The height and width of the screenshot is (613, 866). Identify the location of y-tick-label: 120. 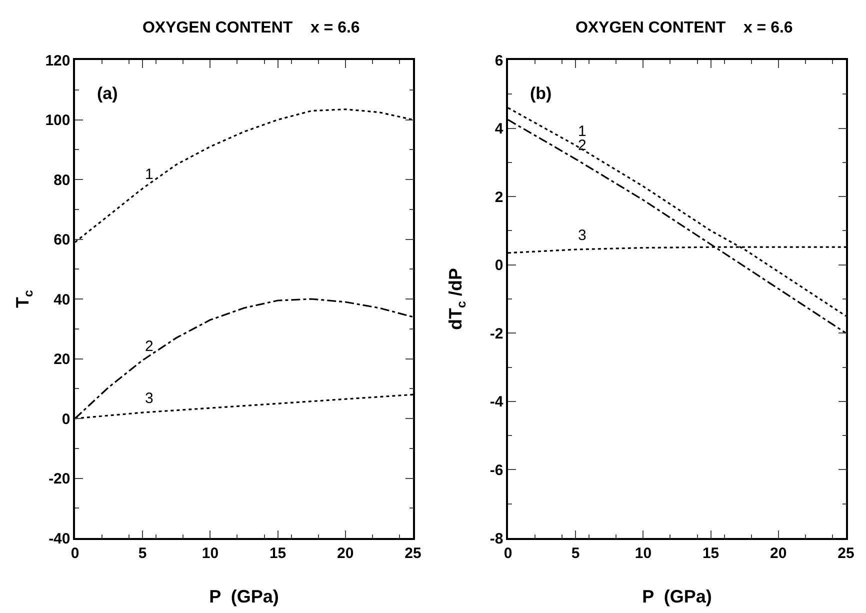
(57, 61).